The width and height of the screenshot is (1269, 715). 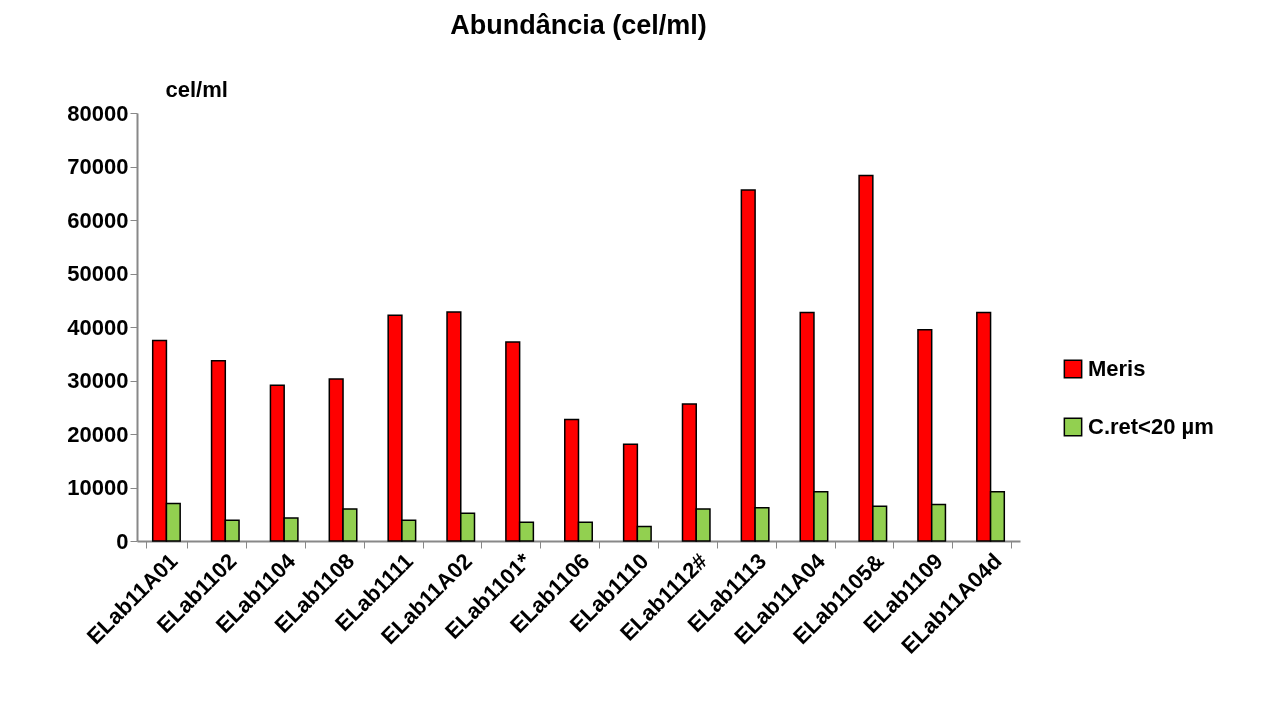 What do you see at coordinates (98, 380) in the screenshot?
I see `y-tick-label: 30000` at bounding box center [98, 380].